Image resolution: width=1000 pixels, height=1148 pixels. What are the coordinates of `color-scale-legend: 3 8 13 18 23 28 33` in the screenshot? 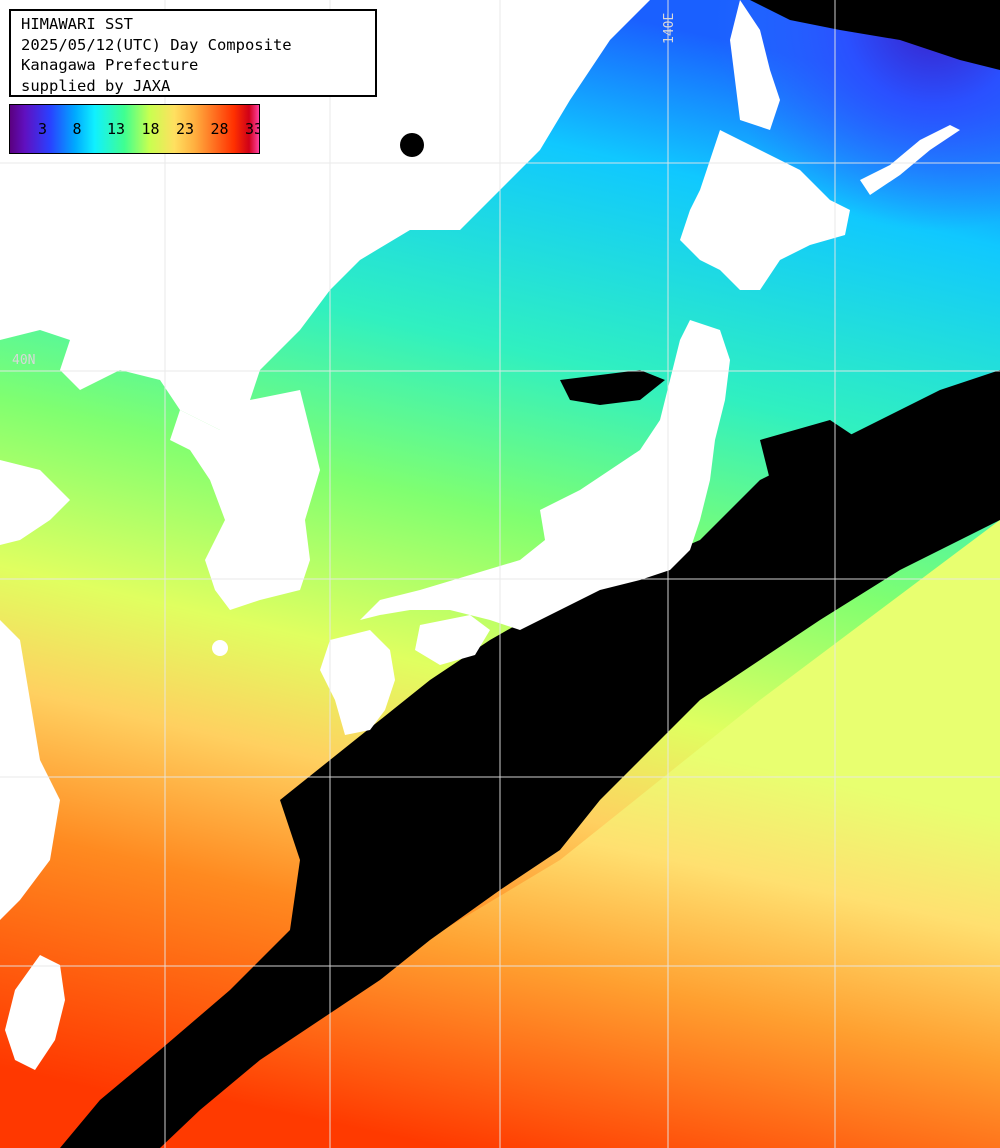 It's located at (134, 129).